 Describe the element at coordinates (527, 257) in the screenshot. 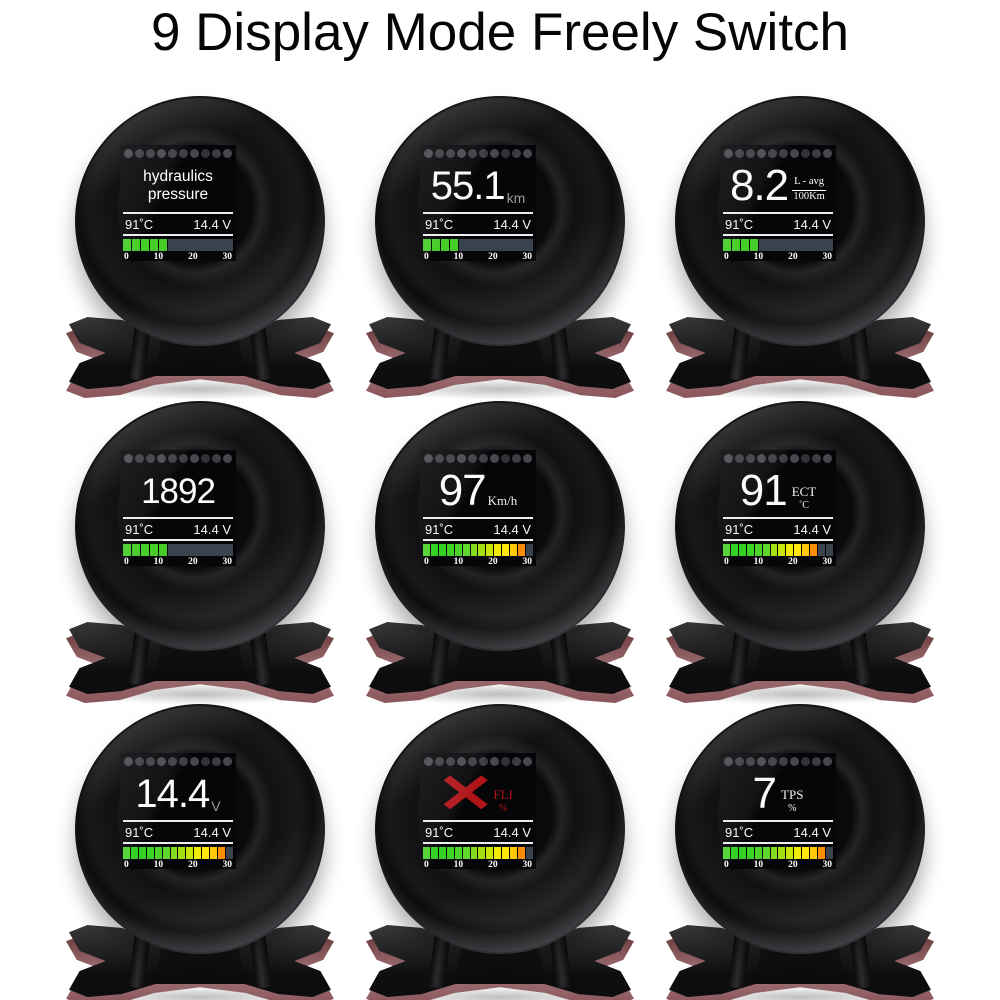

I see `scale-label: 30` at that location.